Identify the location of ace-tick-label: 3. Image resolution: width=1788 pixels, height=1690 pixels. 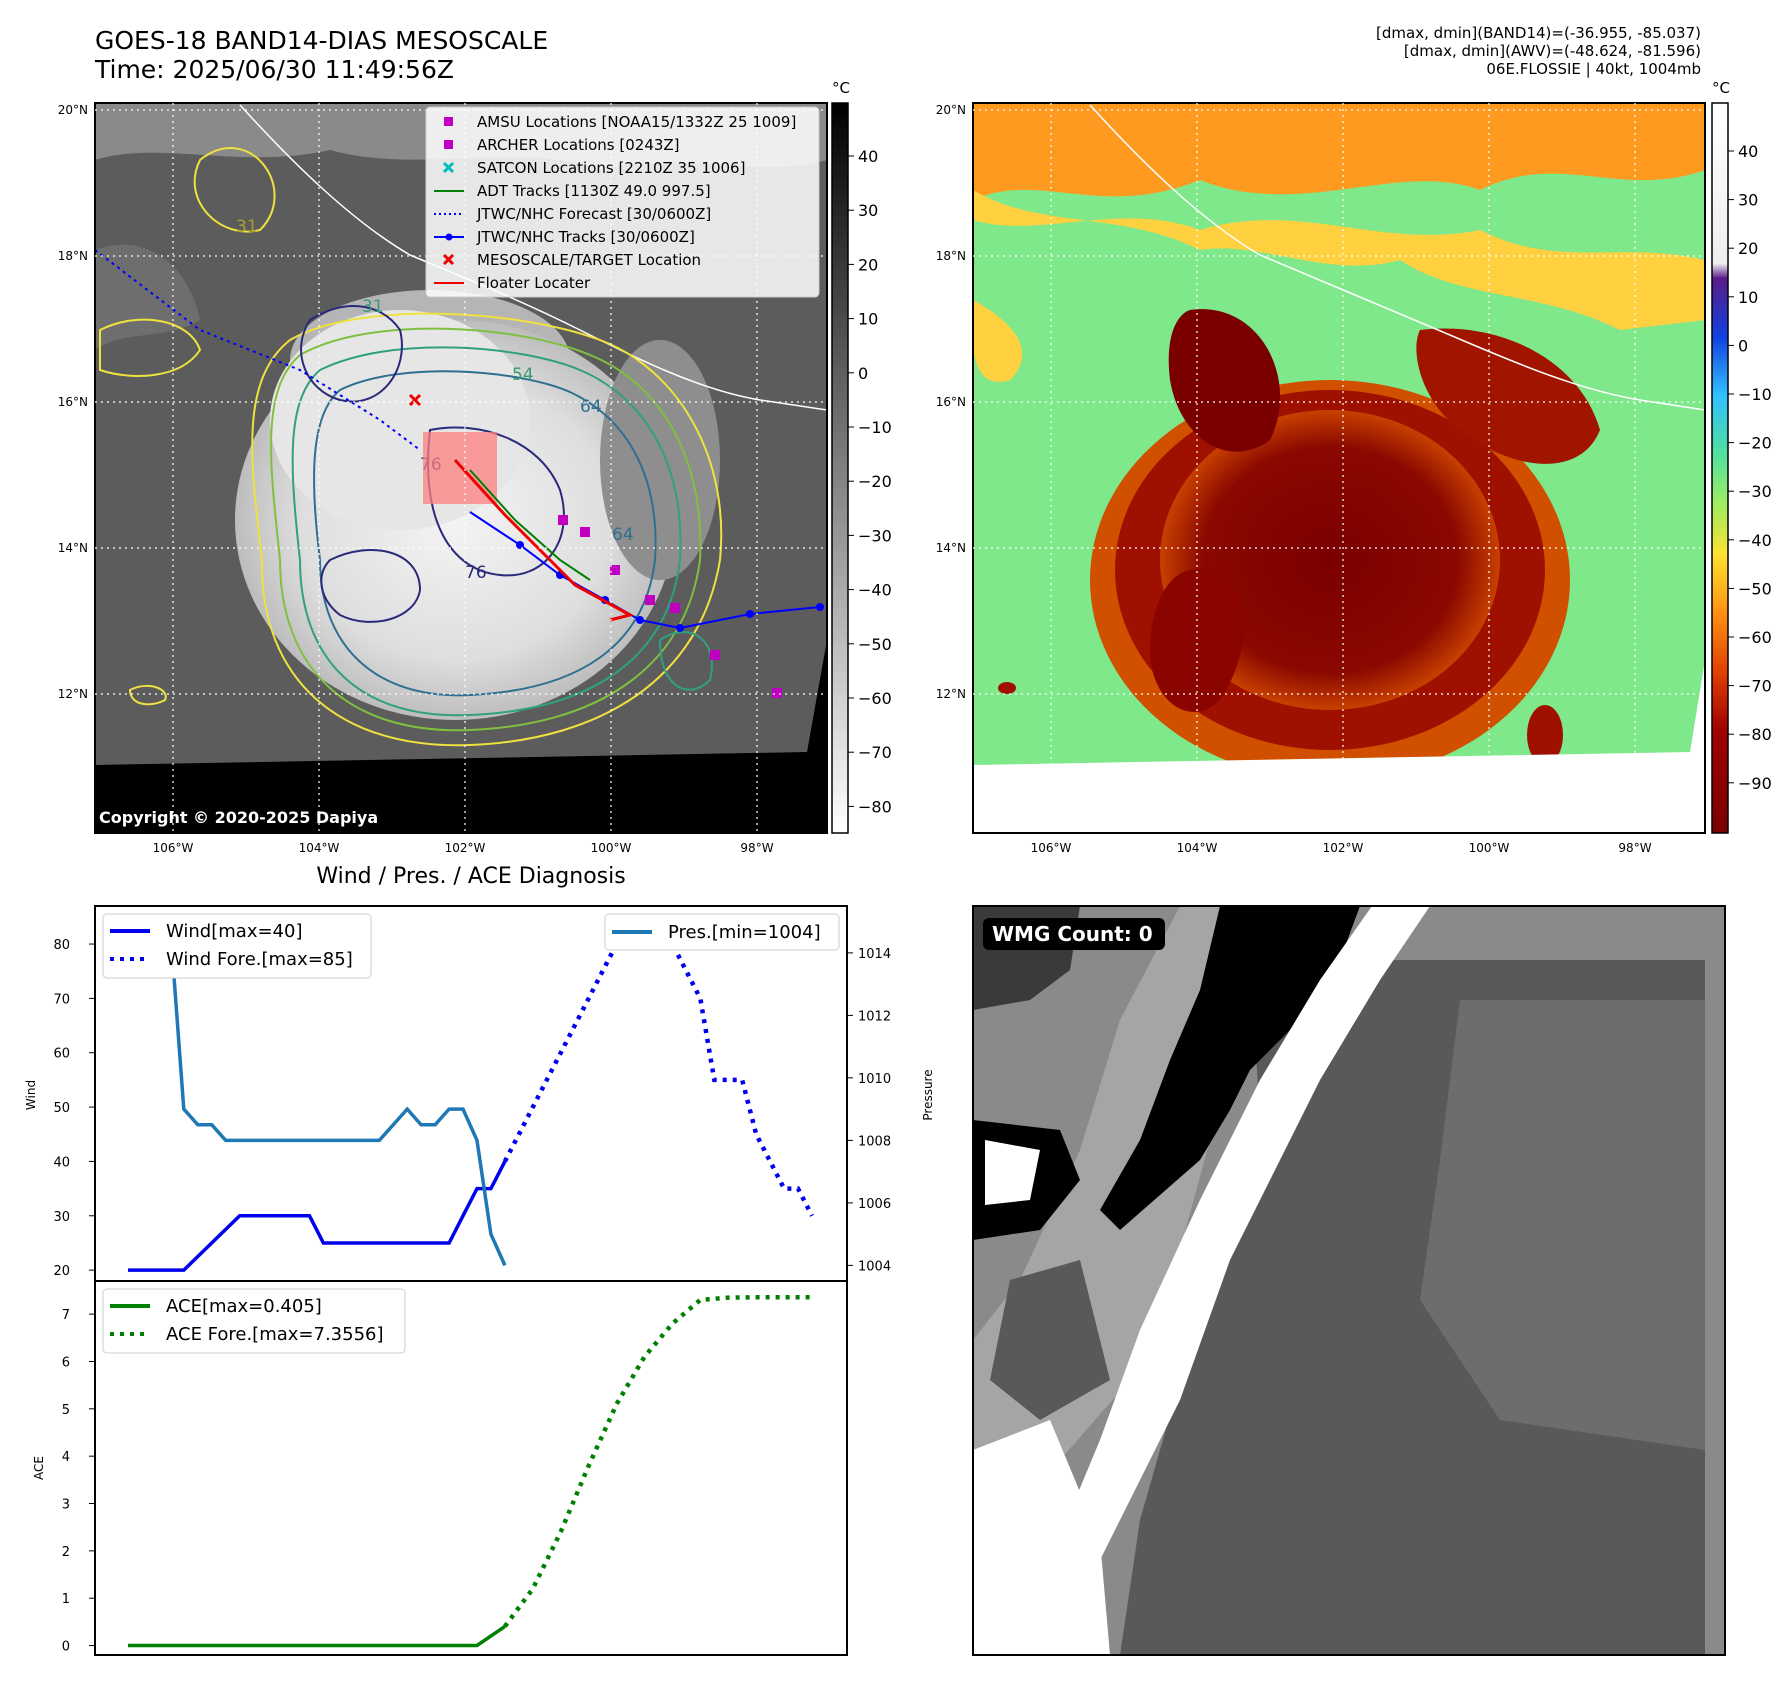
(66, 1505).